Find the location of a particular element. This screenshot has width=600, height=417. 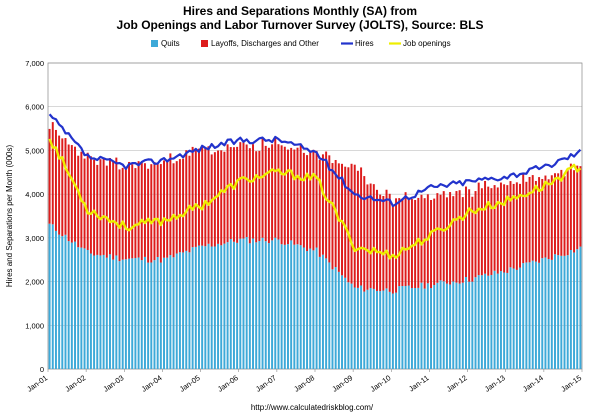

y-tick-label: 7,000 is located at coordinates (34, 63).